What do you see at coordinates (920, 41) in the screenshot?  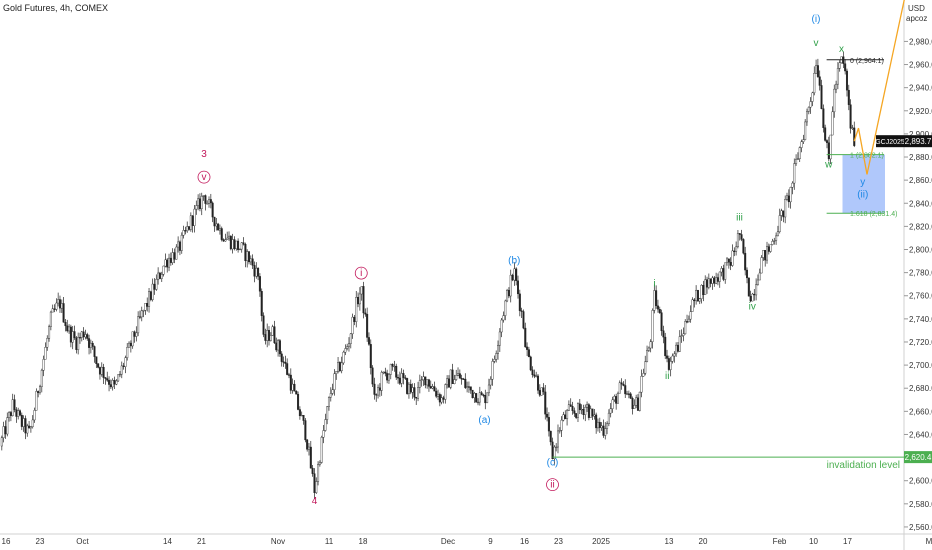 I see `price-tick-label: 2,980.0` at bounding box center [920, 41].